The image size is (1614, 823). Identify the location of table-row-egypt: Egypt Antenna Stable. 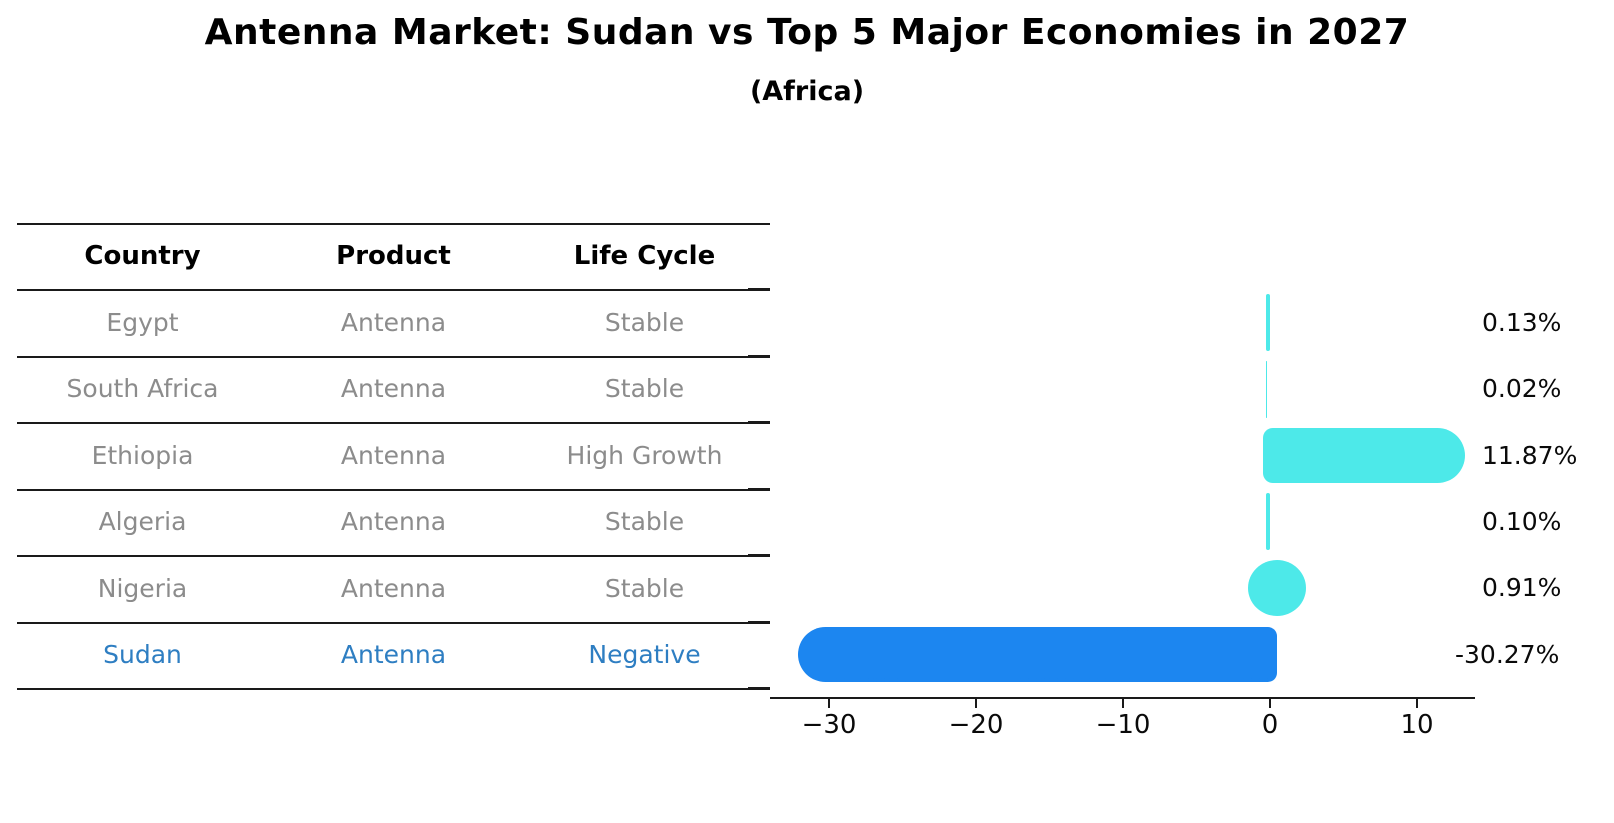
(393, 322).